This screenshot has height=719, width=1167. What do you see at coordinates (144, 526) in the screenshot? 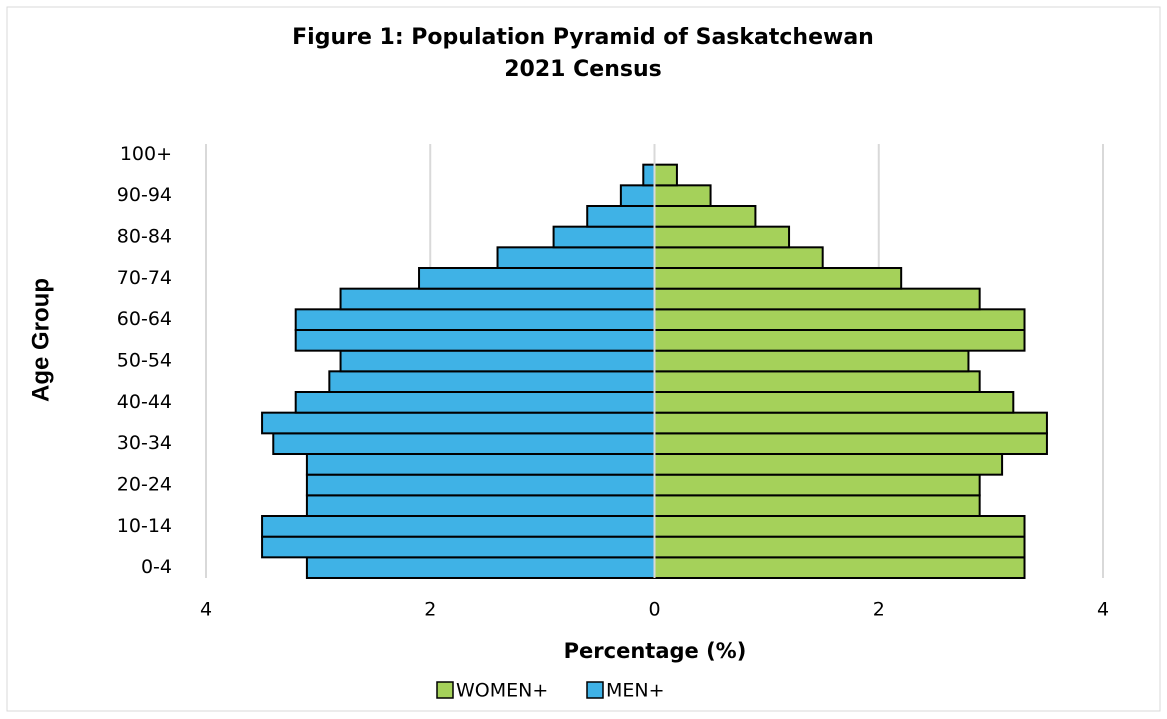
I see `y-tick-label: 10-14` at bounding box center [144, 526].